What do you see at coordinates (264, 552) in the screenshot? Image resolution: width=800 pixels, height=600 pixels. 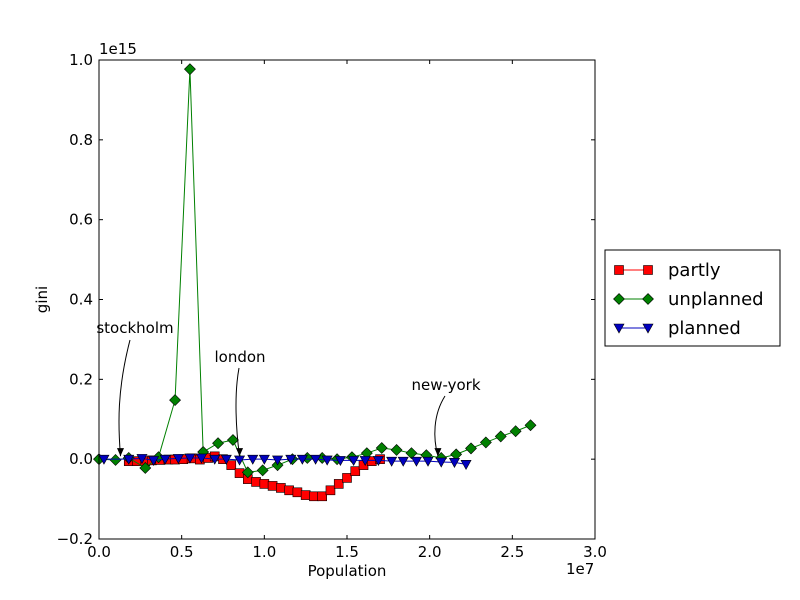 I see `x-tick-label: 1.0` at bounding box center [264, 552].